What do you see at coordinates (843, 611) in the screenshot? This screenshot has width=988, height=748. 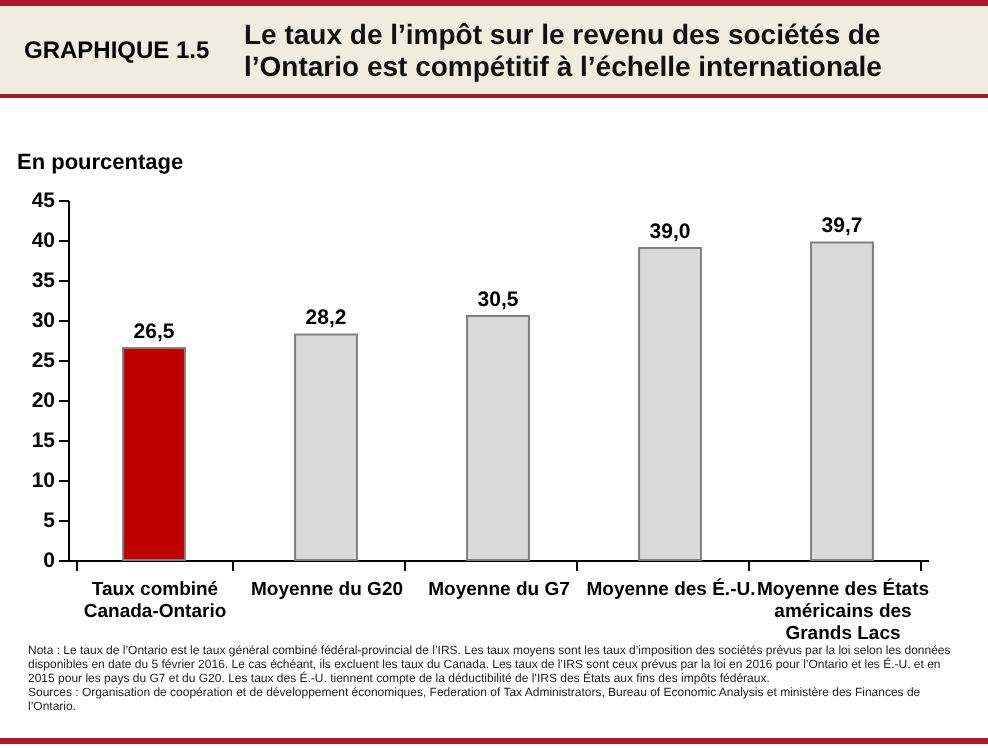 I see `x-tick-label: Moyenne des États américains des Grands Lacs` at bounding box center [843, 611].